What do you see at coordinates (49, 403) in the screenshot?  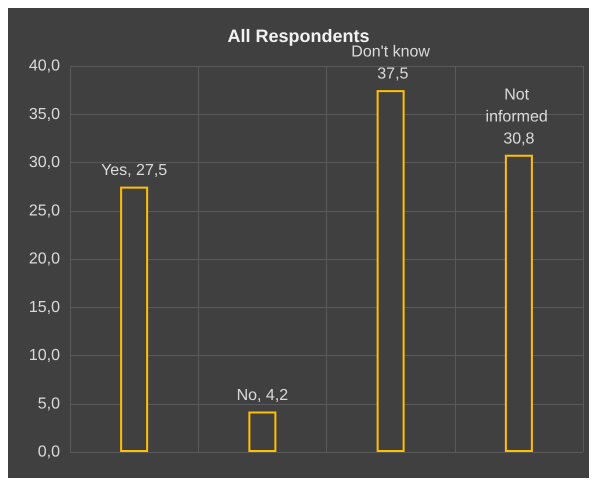 I see `y-tick-label: 5,0` at bounding box center [49, 403].